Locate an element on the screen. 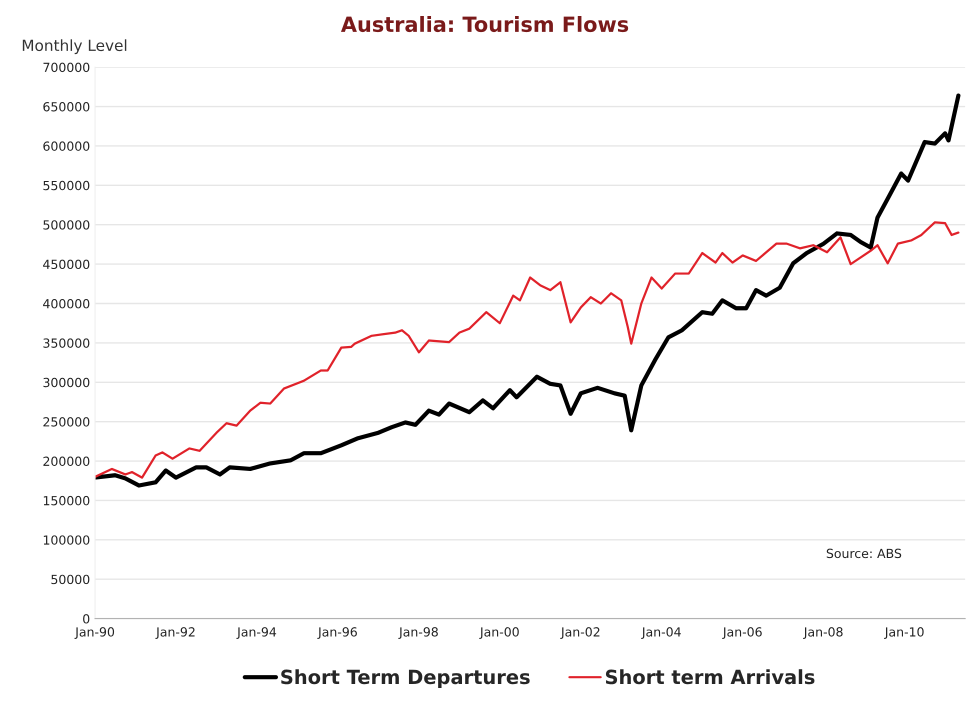  y-tick-label: 100000 is located at coordinates (67, 540).